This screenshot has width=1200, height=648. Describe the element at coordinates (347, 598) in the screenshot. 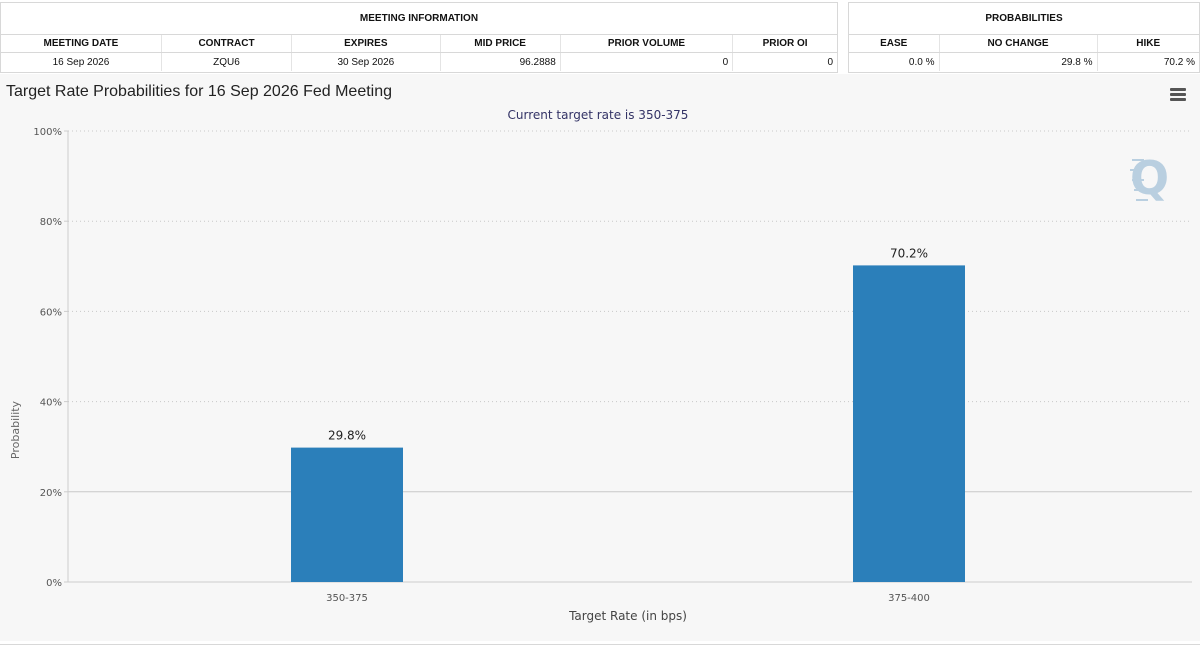

I see `x-tick-label: 350-375` at that location.